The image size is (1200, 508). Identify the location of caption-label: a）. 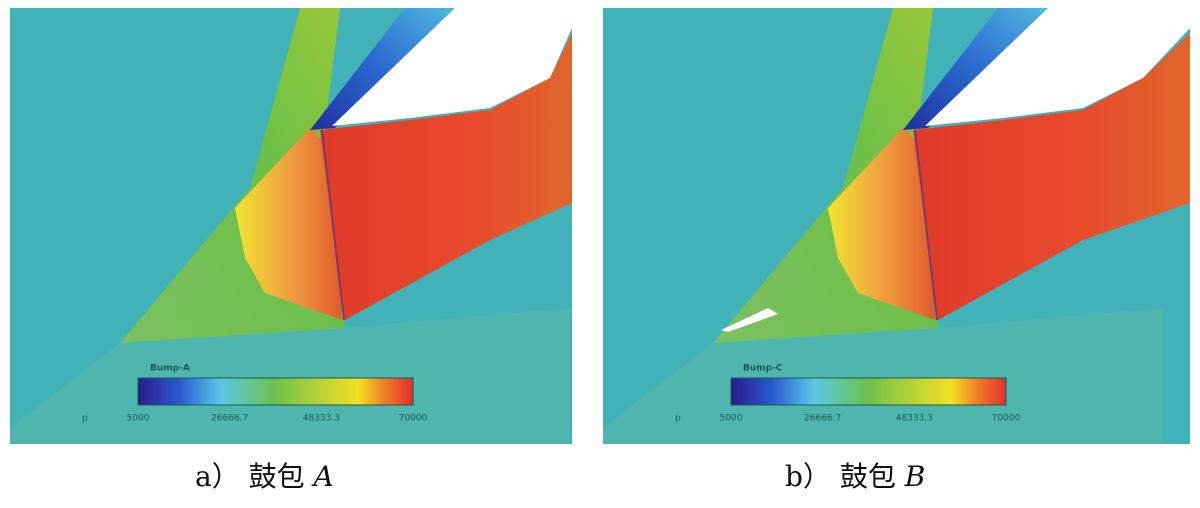
(217, 476).